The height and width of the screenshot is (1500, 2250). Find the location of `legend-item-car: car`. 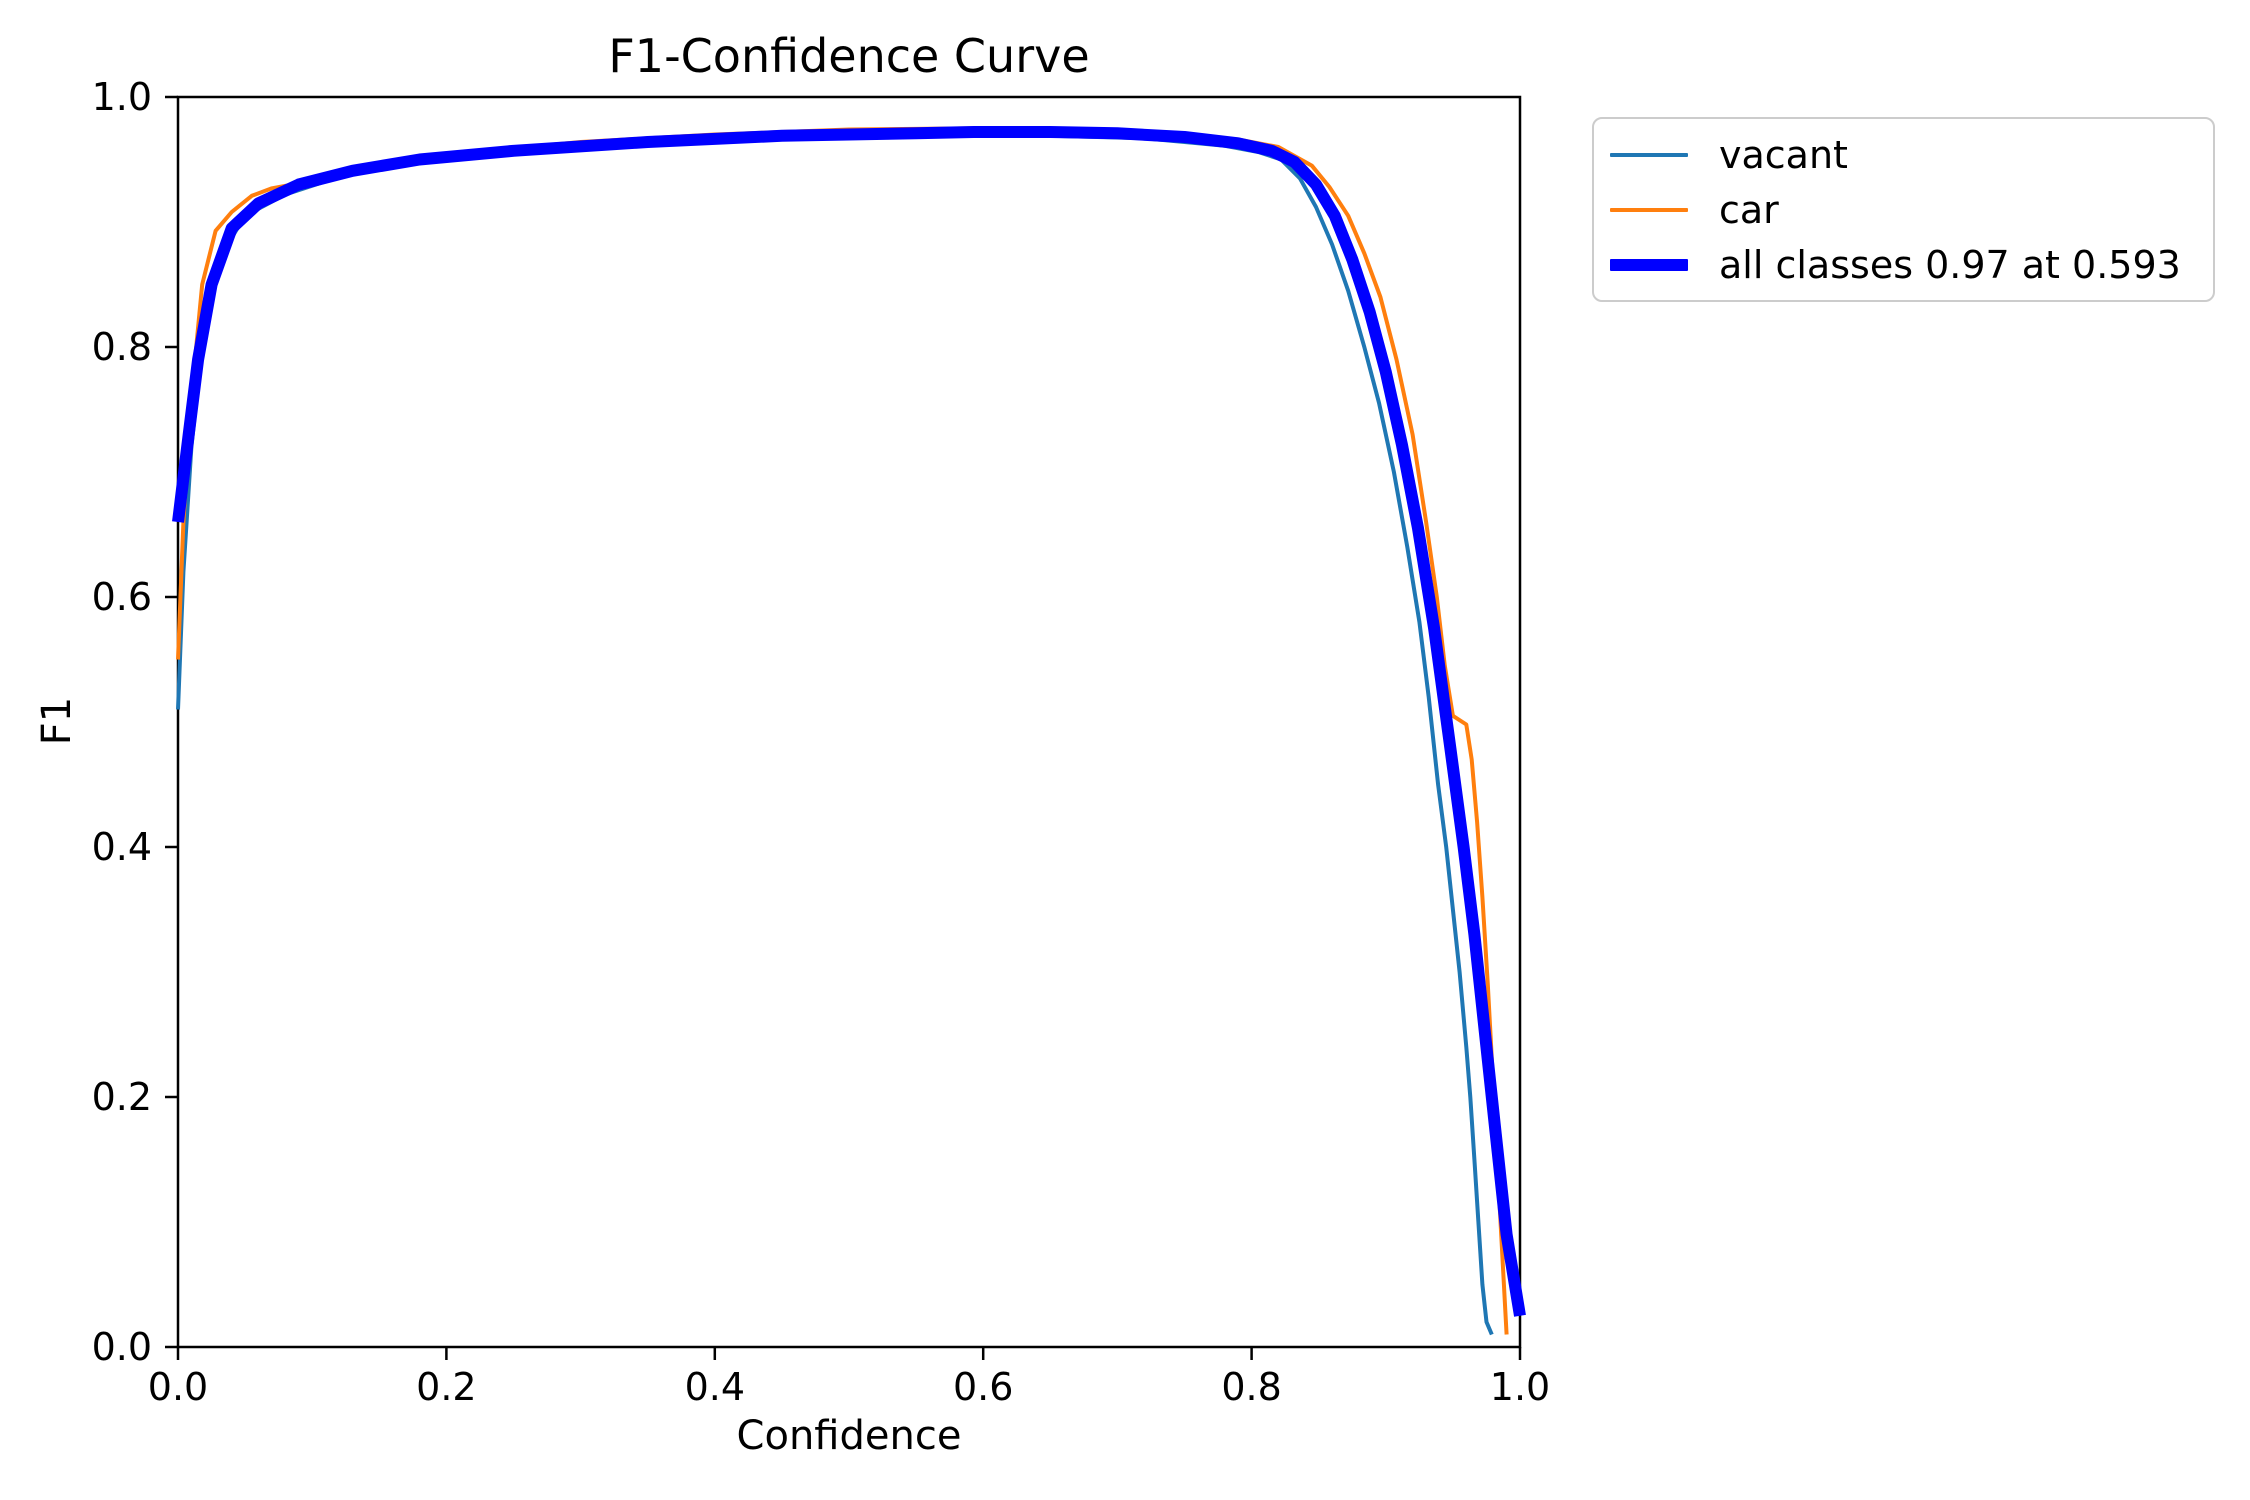

legend-item-car: car is located at coordinates (1903, 209).